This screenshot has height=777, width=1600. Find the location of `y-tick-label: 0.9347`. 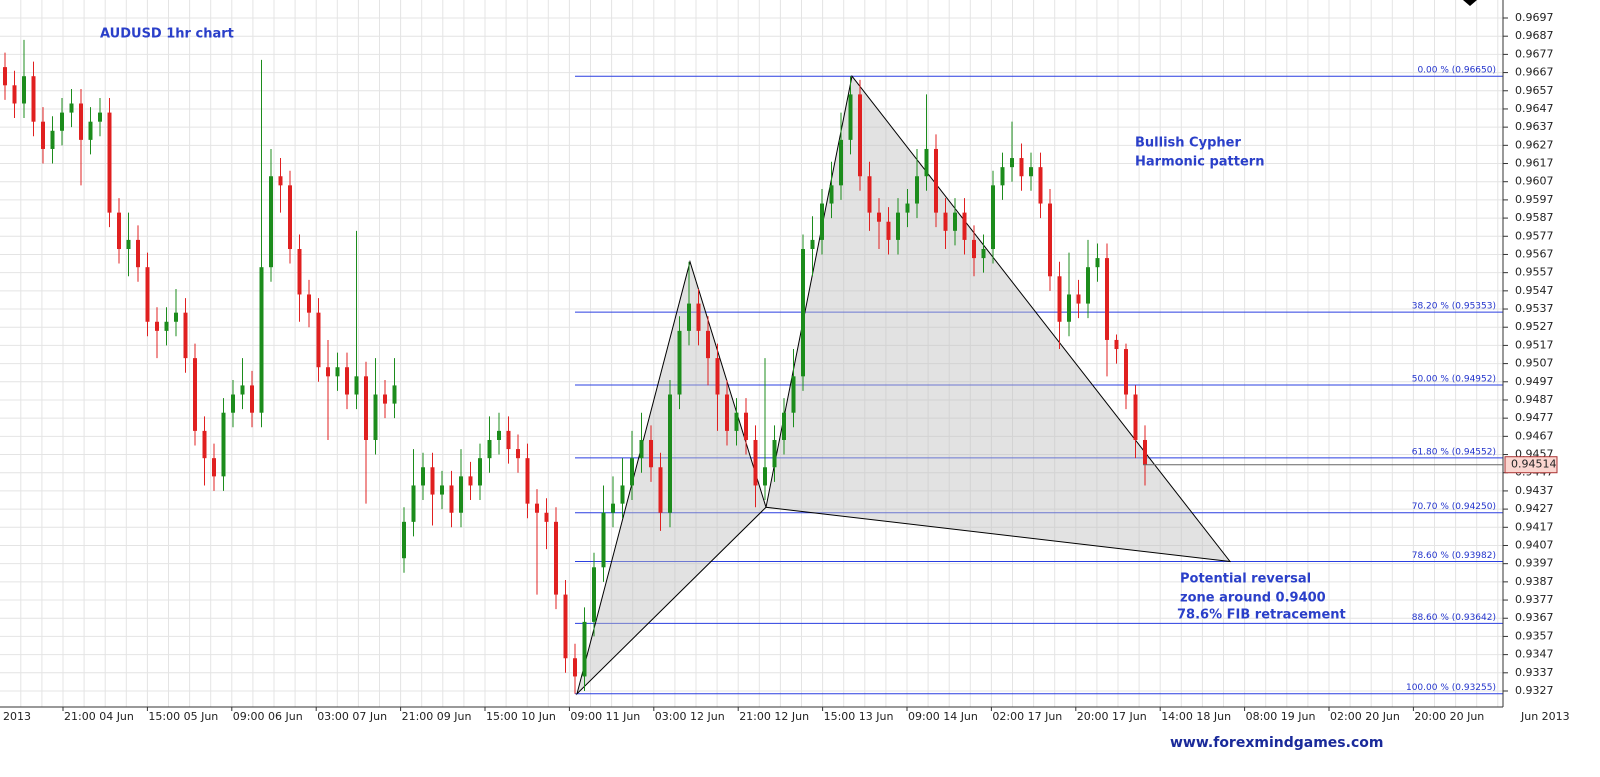

y-tick-label: 0.9347 is located at coordinates (1534, 654).